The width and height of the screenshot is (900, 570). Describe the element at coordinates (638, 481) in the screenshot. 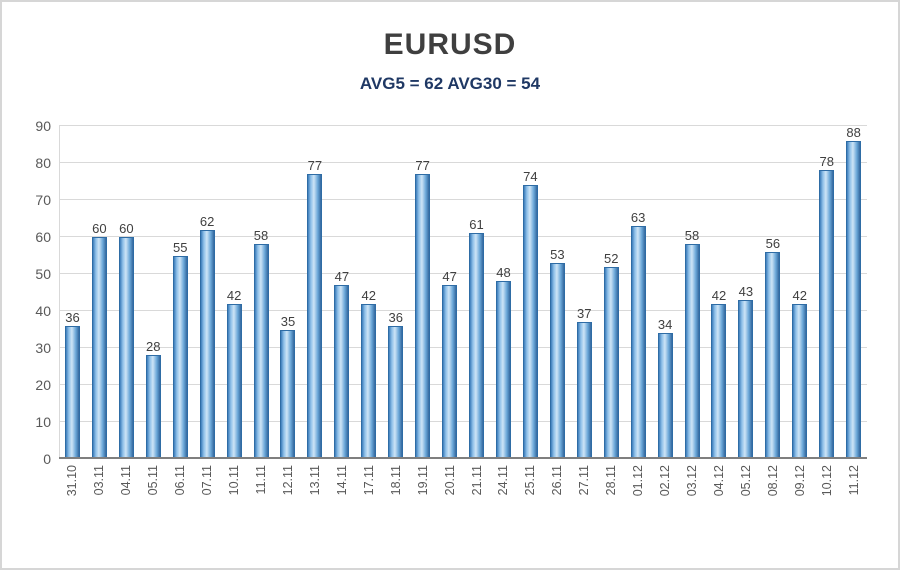

I see `x-axis-label: 01.12` at that location.